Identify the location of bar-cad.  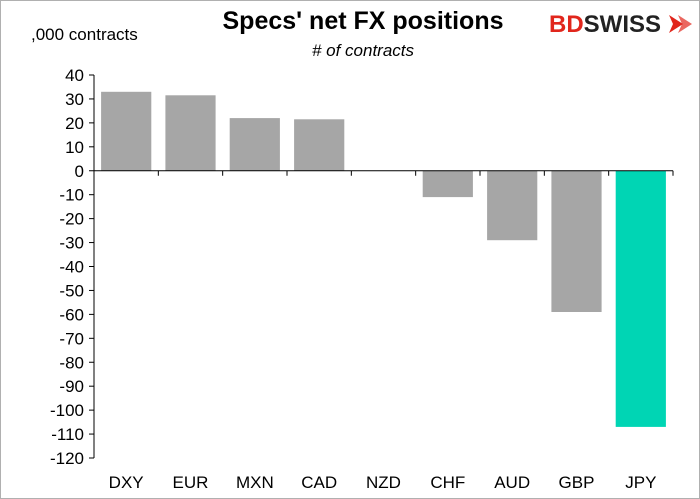
(319, 145).